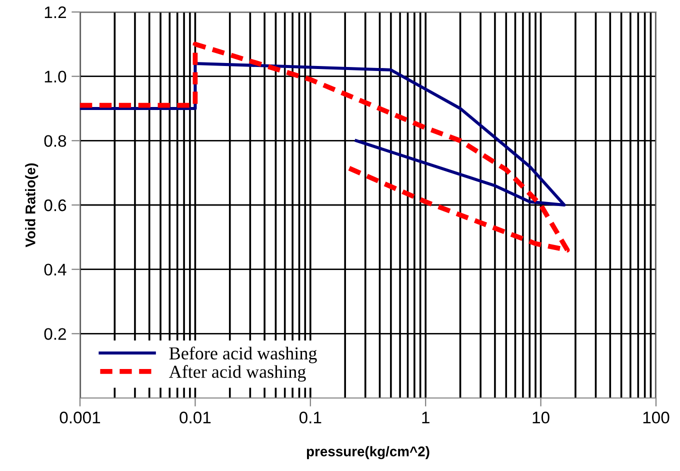 Image resolution: width=680 pixels, height=471 pixels. Describe the element at coordinates (55, 76) in the screenshot. I see `y-tick-label: 1.0` at that location.